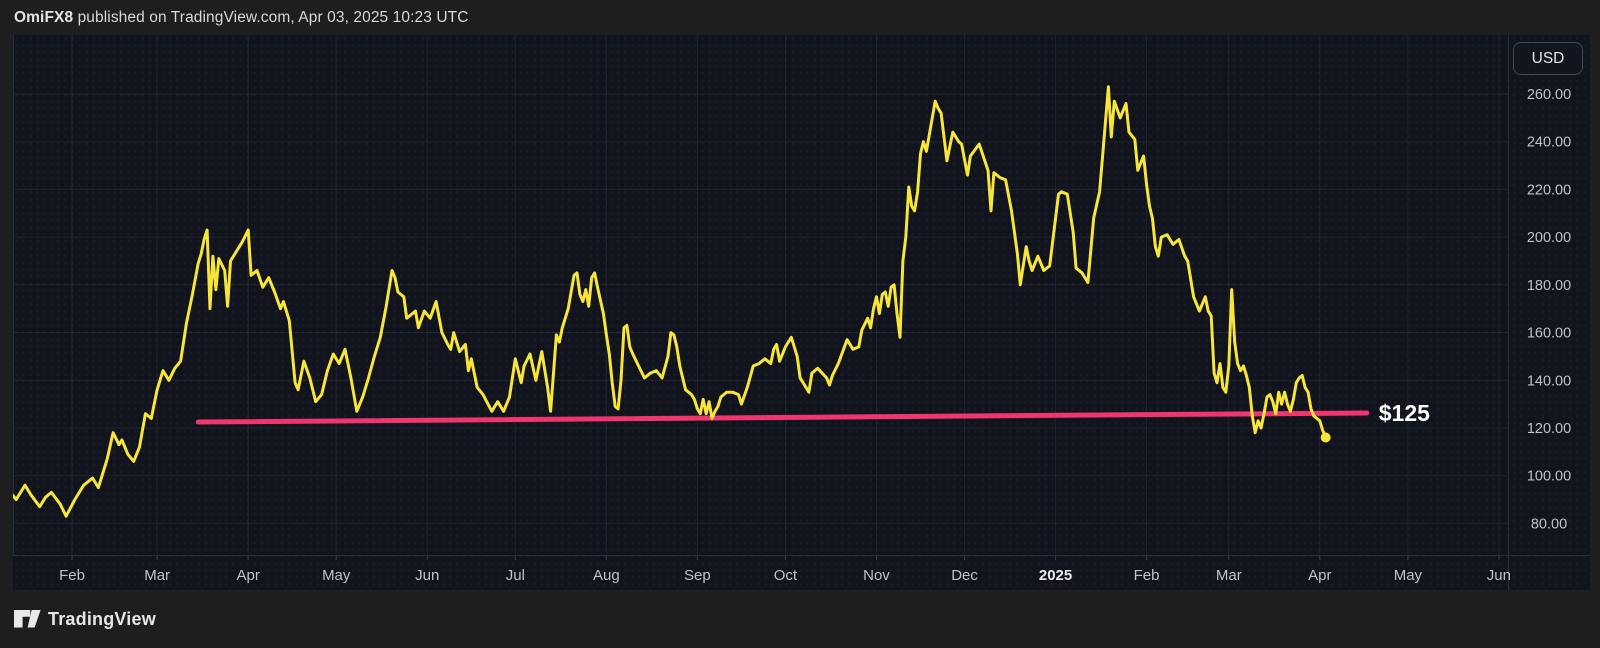 This screenshot has width=1600, height=648. I want to click on currency-axis-button: USD, so click(1548, 58).